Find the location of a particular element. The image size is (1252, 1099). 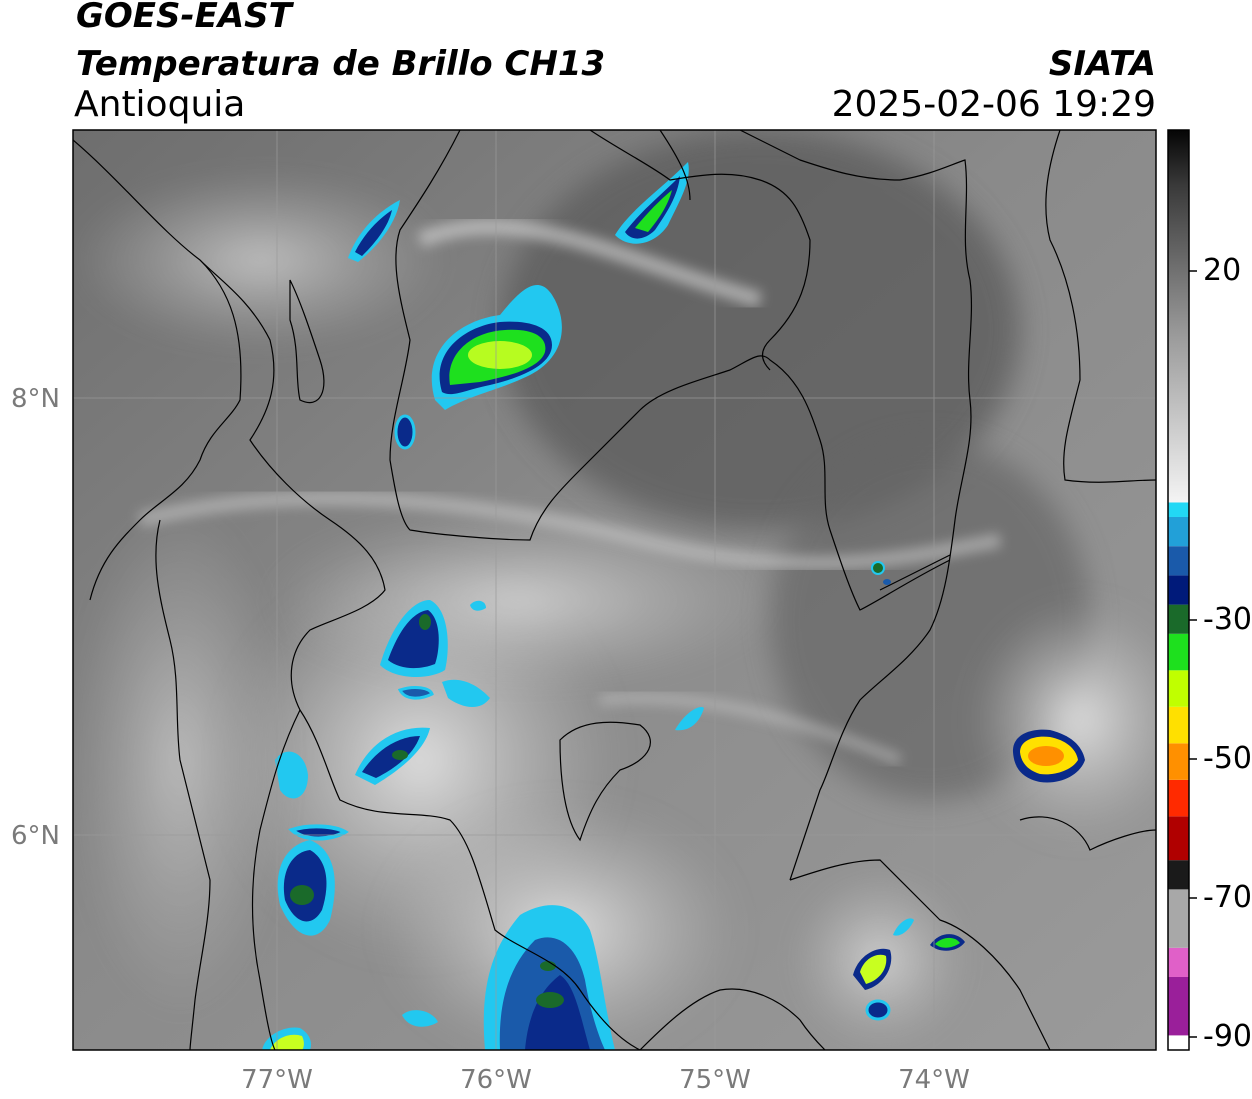

storm-cell-east is located at coordinates (1048, 756).